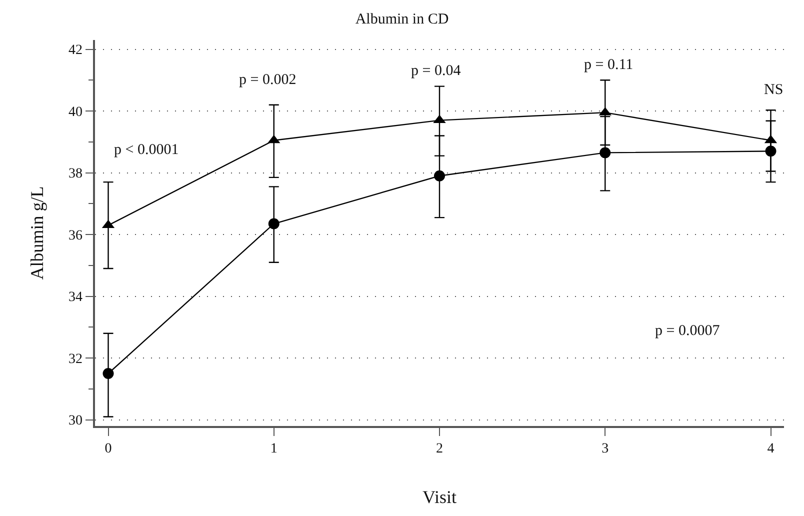  Describe the element at coordinates (274, 449) in the screenshot. I see `x-tick-label: 1` at that location.